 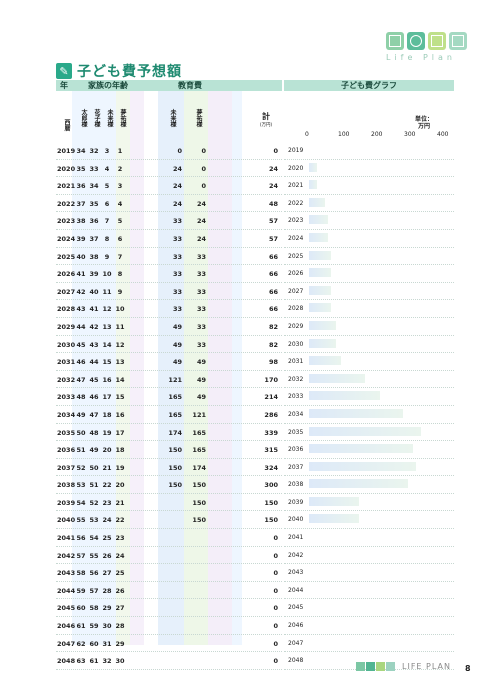 I want to click on cell-year: 2026, so click(x=66, y=274).